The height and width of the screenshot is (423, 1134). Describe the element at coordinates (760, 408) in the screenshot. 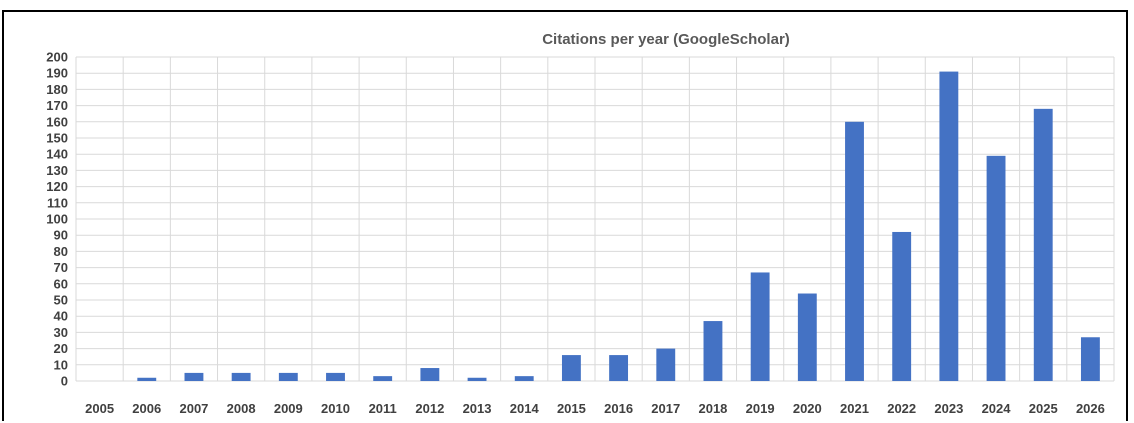

I see `x-tick-label: 2019` at that location.